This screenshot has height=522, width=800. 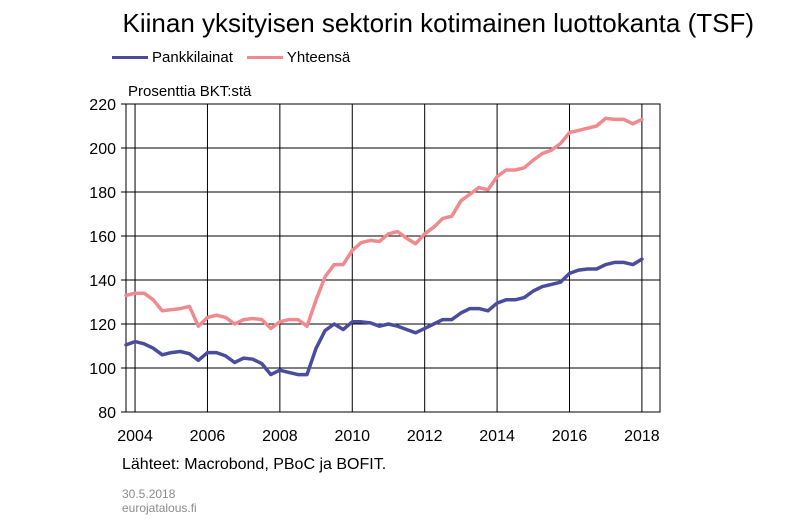 I want to click on y-tick-label: 100, so click(x=102, y=369).